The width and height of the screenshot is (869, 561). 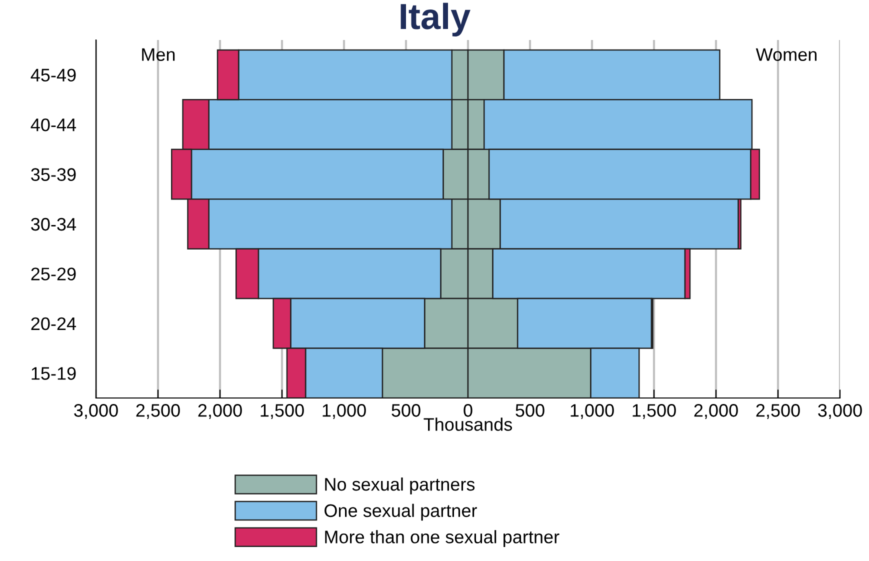 I want to click on annotation: Women, so click(x=786, y=54).